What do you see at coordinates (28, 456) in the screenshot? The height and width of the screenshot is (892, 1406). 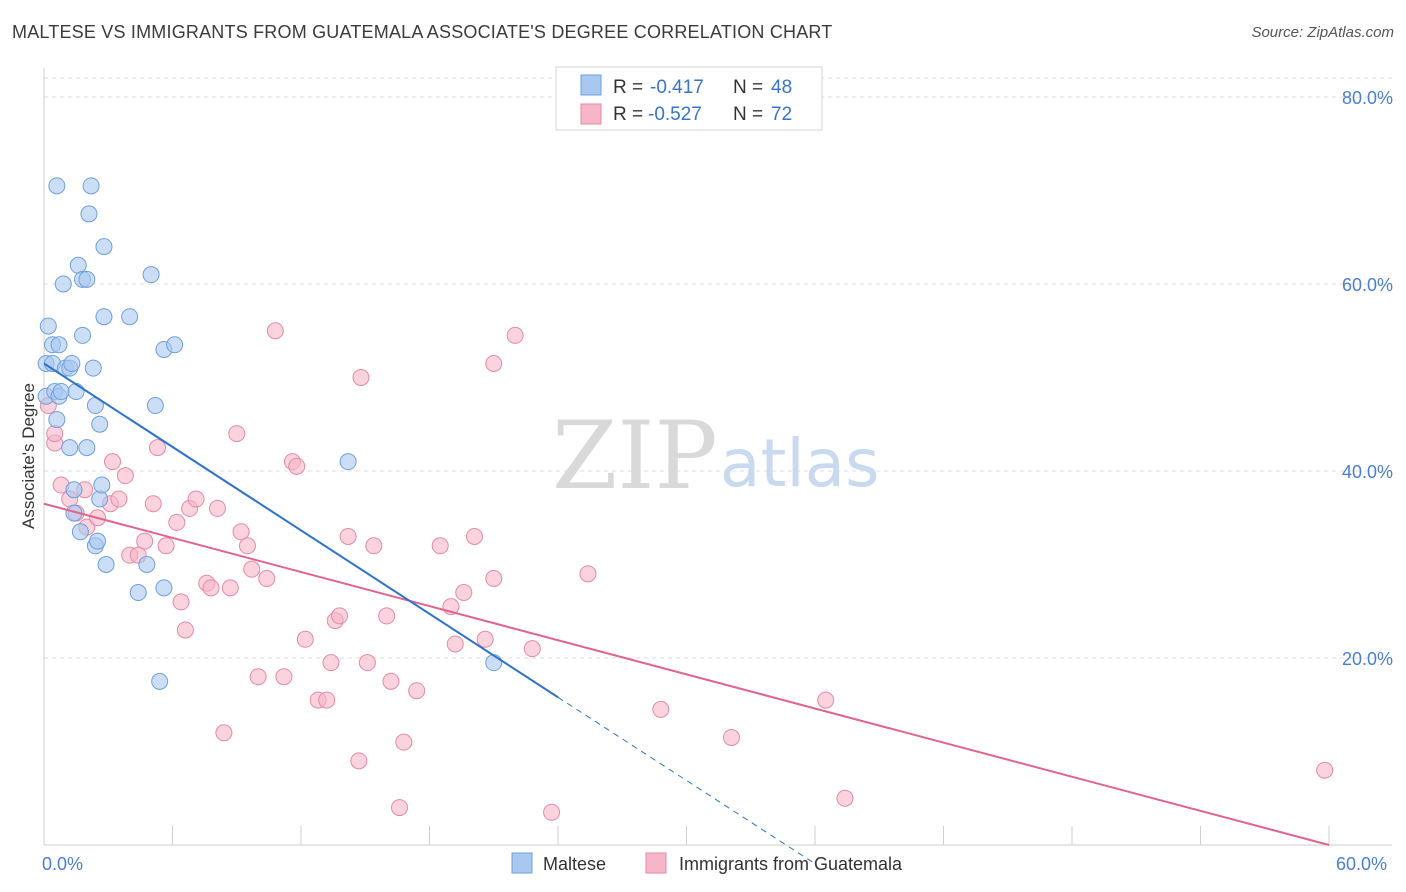 I see `y-axis-title: Associate's Degree` at bounding box center [28, 456].